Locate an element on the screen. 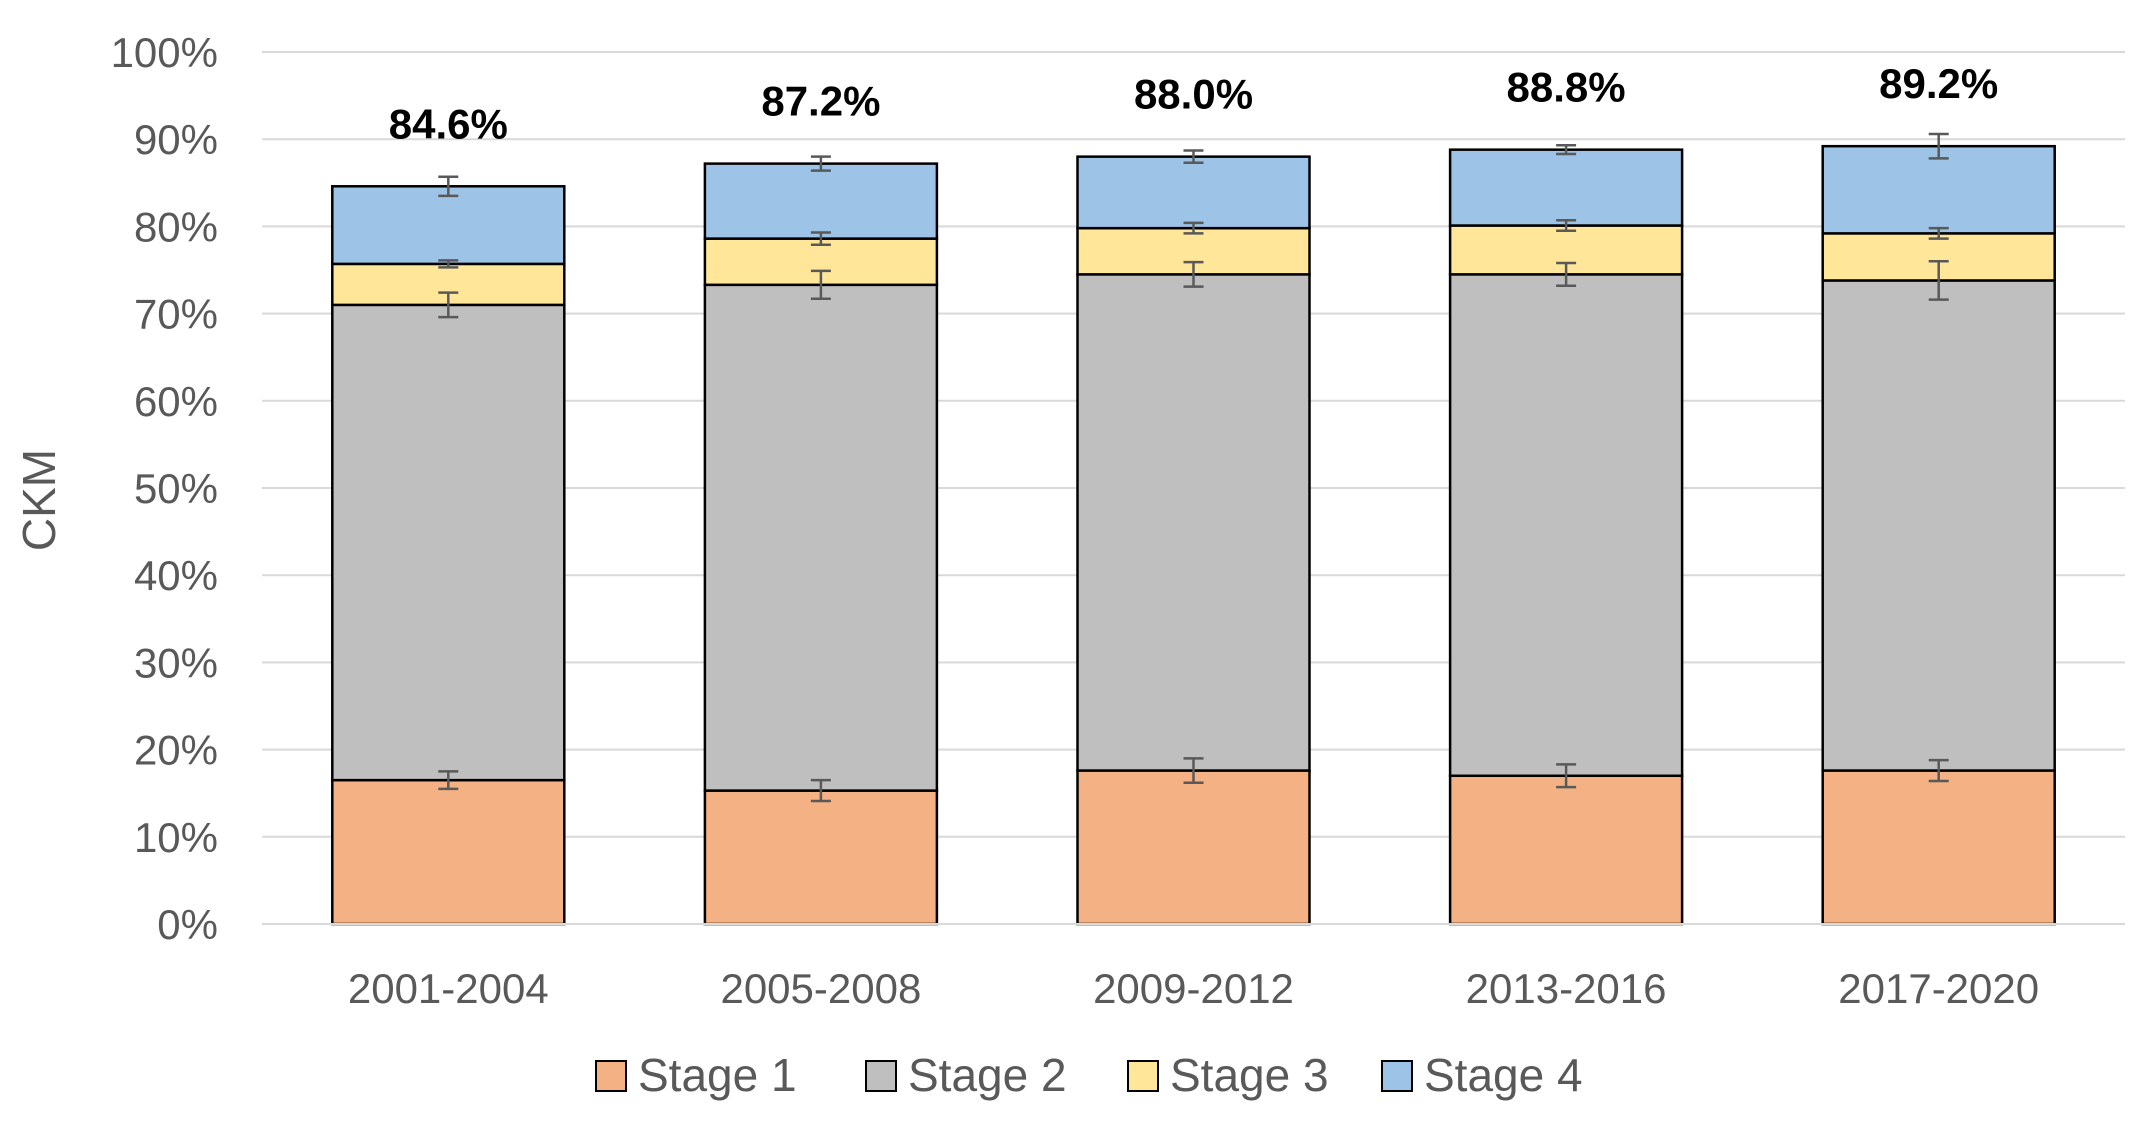 The width and height of the screenshot is (2145, 1142). total-label: 84.6% is located at coordinates (448, 123).